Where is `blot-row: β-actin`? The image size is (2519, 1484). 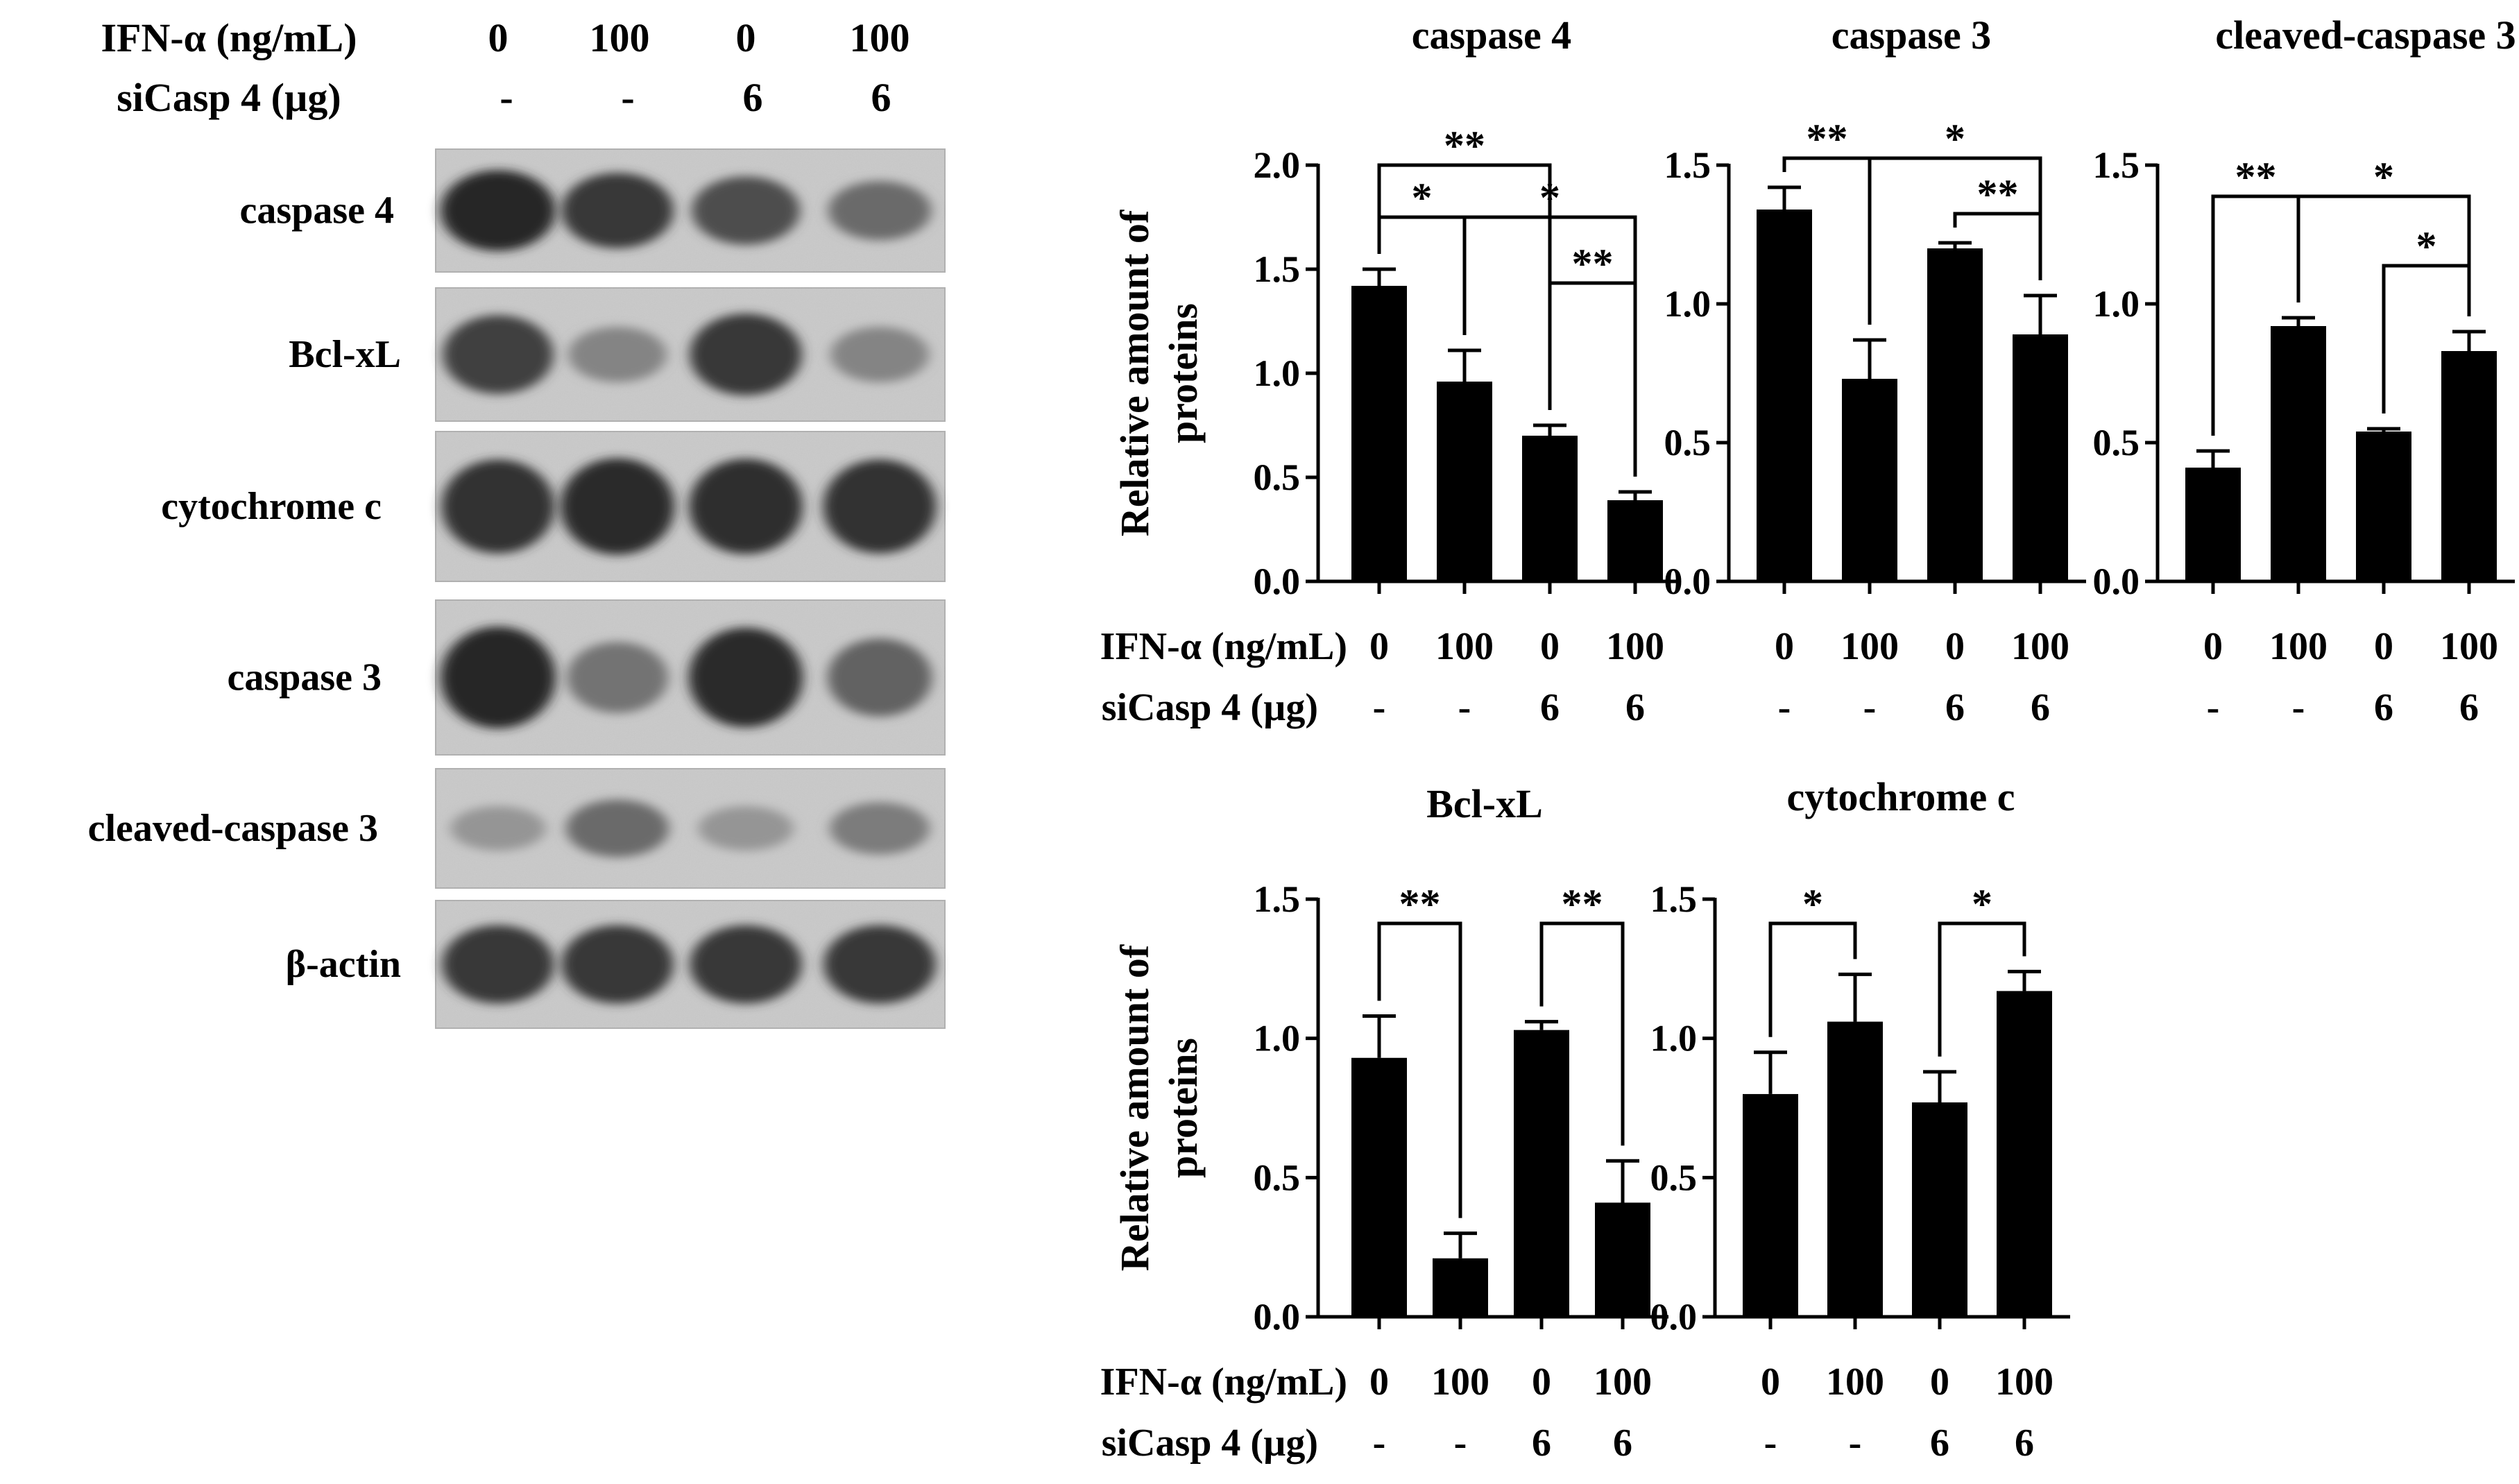 blot-row: β-actin is located at coordinates (616, 964).